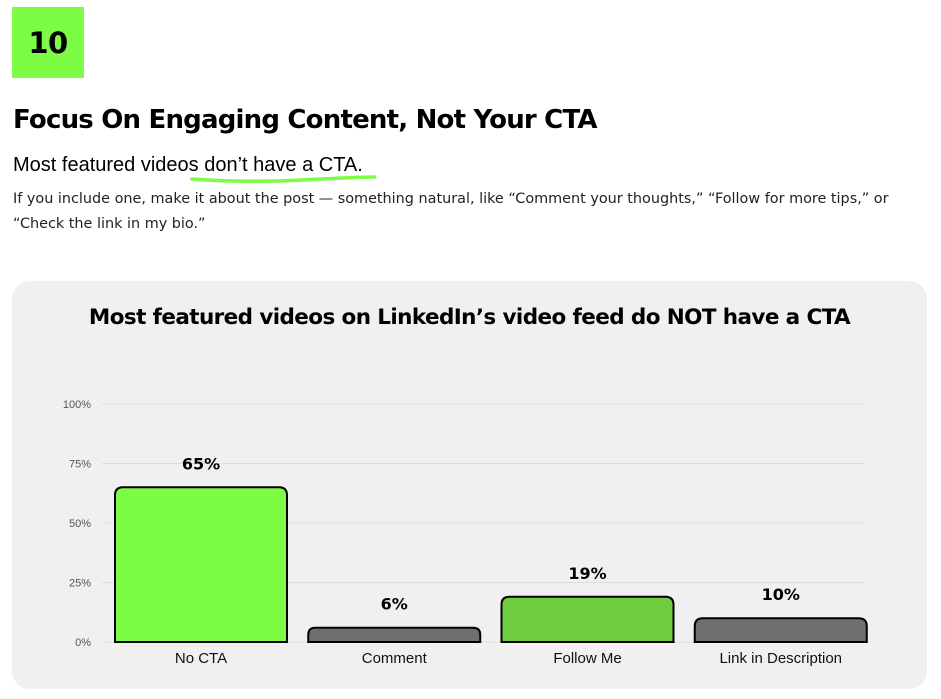 The image size is (941, 699). I want to click on subtitle-highlight: don’t have a CTA., so click(283, 167).